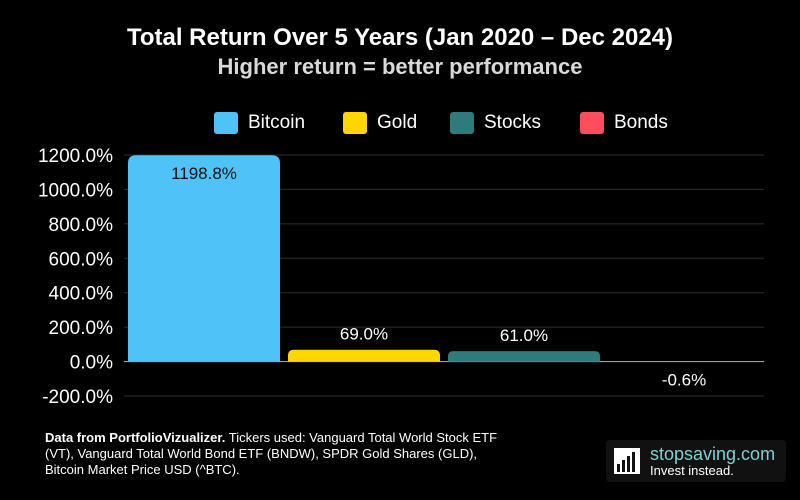 The height and width of the screenshot is (500, 800). What do you see at coordinates (592, 123) in the screenshot?
I see `legend-swatch-bonds` at bounding box center [592, 123].